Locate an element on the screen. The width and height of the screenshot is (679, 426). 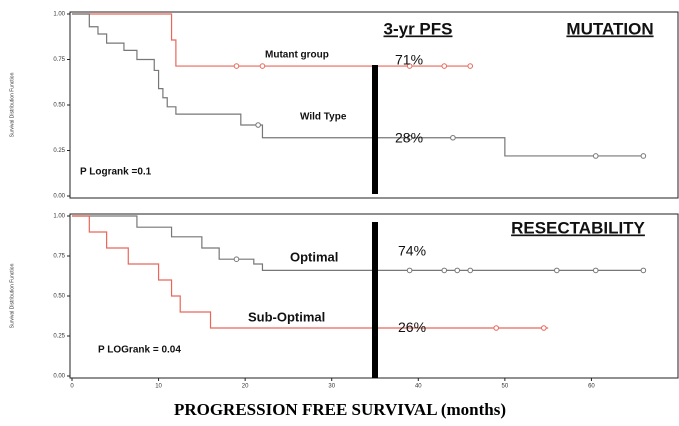
pfs-label: 71% is located at coordinates (409, 59).